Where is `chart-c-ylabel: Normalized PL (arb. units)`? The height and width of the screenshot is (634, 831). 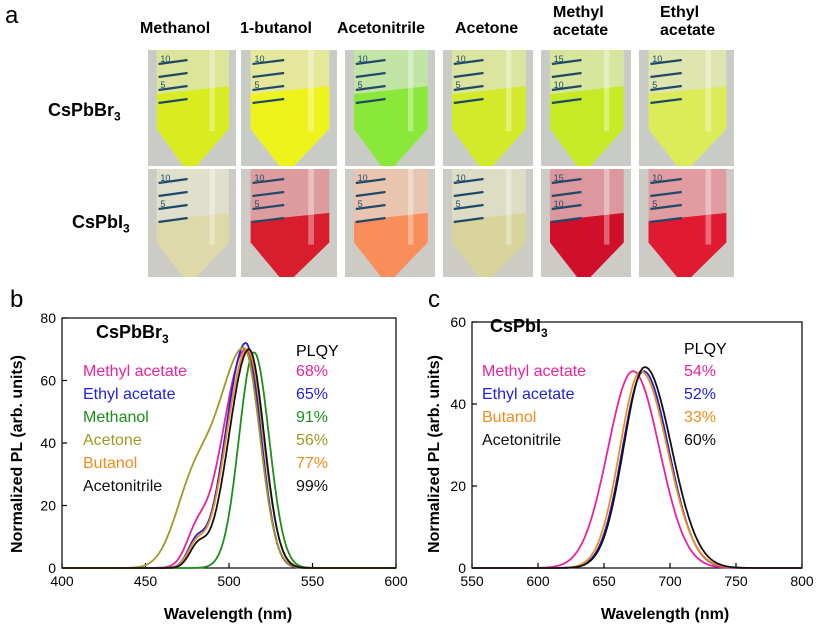 chart-c-ylabel: Normalized PL (arb. units) is located at coordinates (434, 454).